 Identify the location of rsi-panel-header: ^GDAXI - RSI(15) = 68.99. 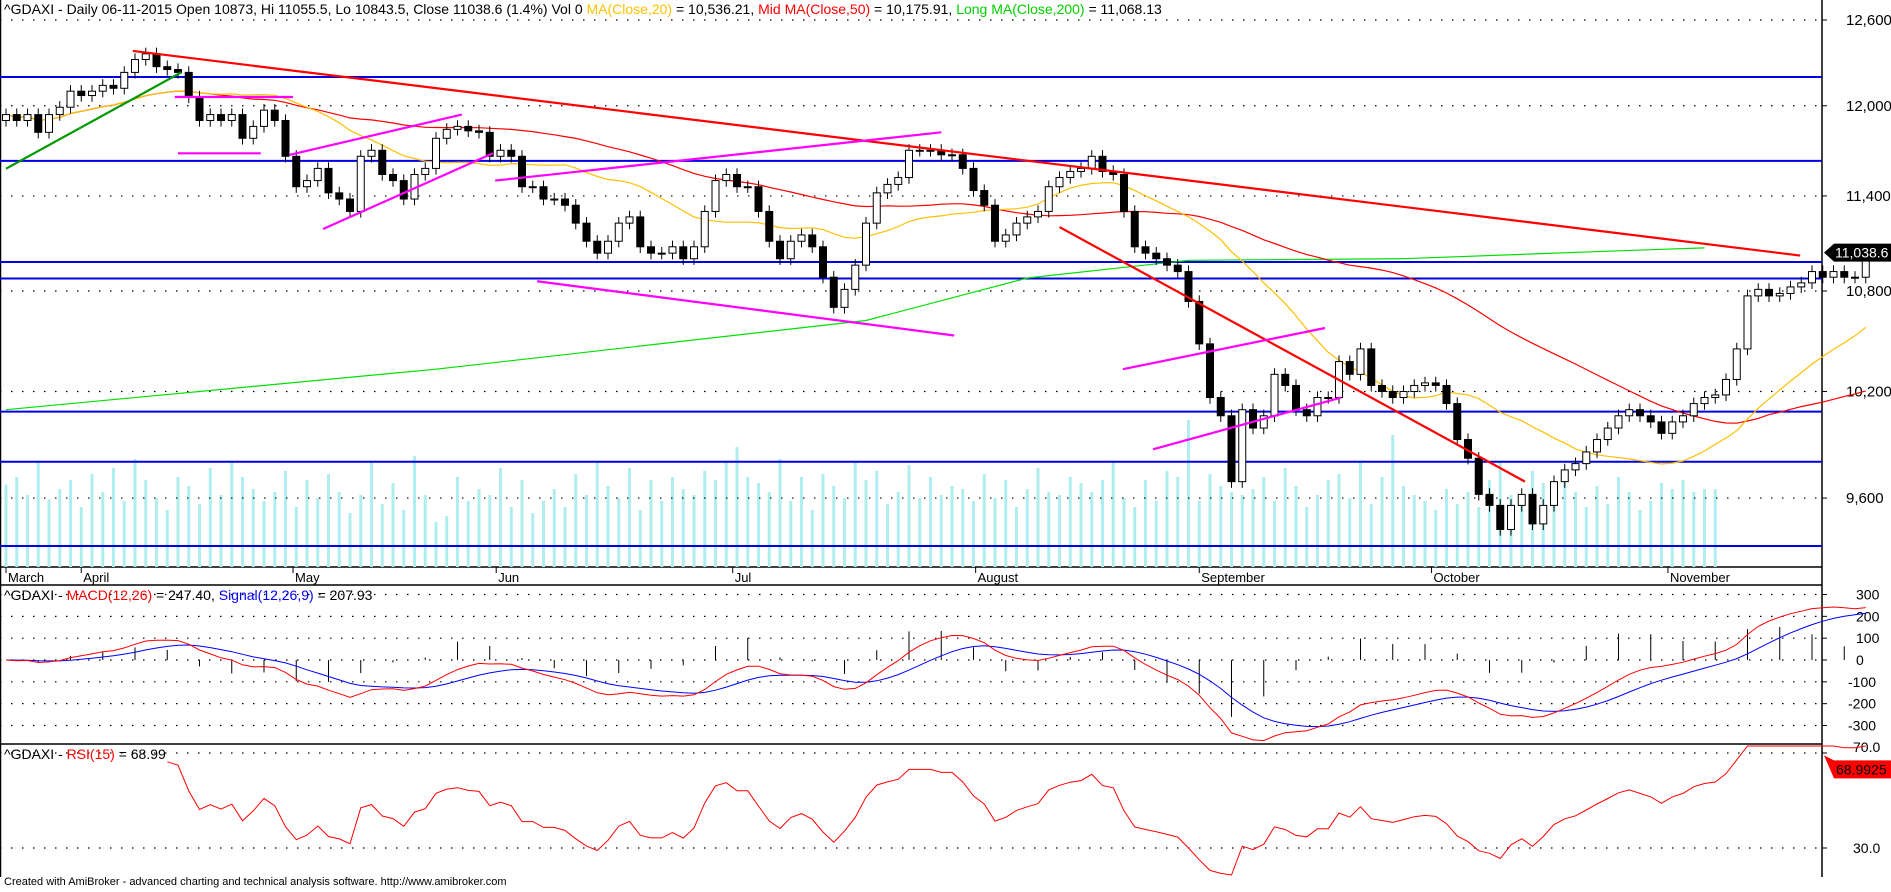
(85, 754).